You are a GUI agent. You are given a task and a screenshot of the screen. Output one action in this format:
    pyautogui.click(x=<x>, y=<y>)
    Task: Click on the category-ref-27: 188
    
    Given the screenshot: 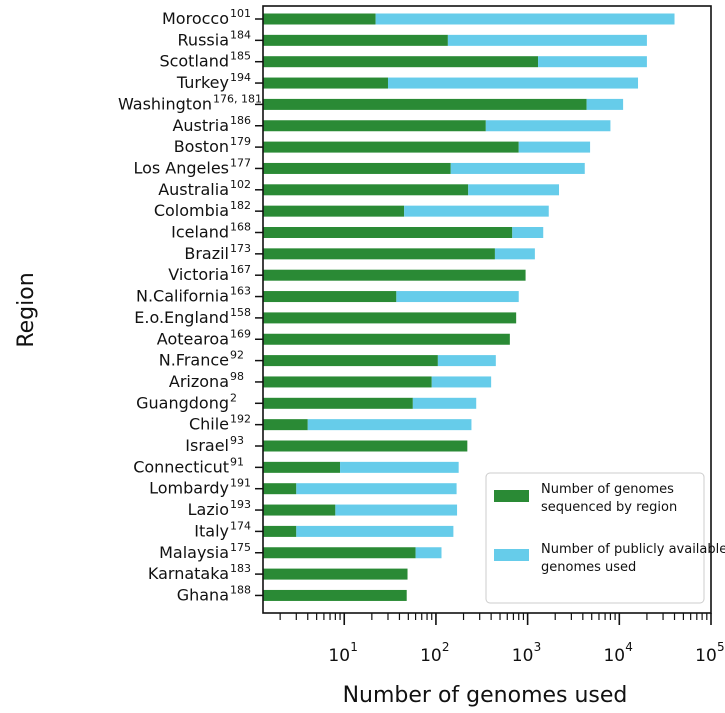 What is the action you would take?
    pyautogui.click(x=240, y=589)
    